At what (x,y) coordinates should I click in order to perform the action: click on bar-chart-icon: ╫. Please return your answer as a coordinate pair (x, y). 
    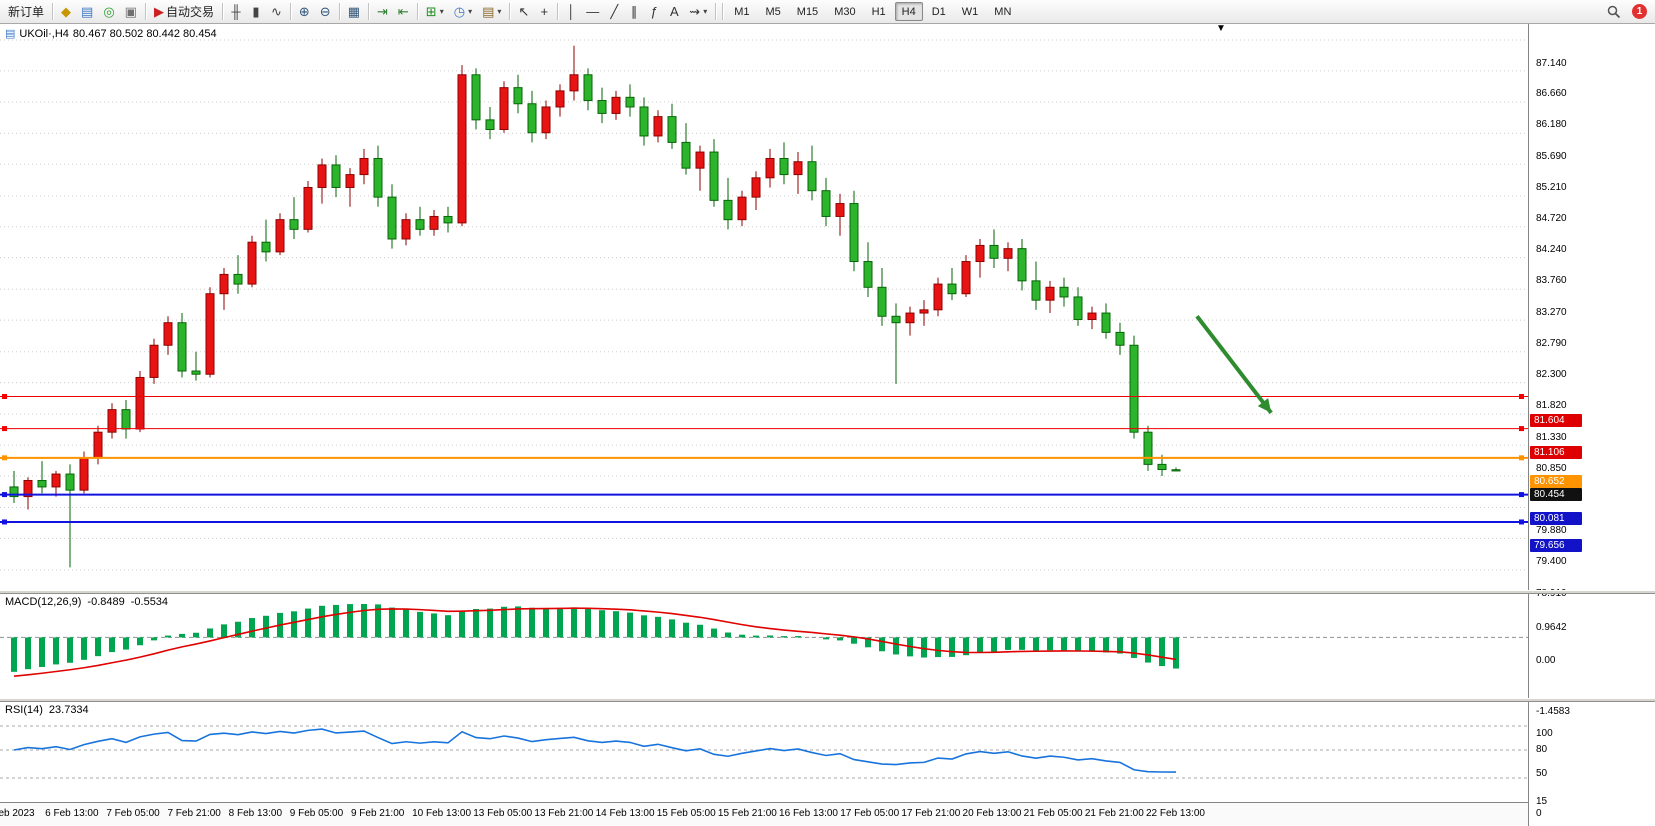
    Looking at the image, I should click on (236, 12).